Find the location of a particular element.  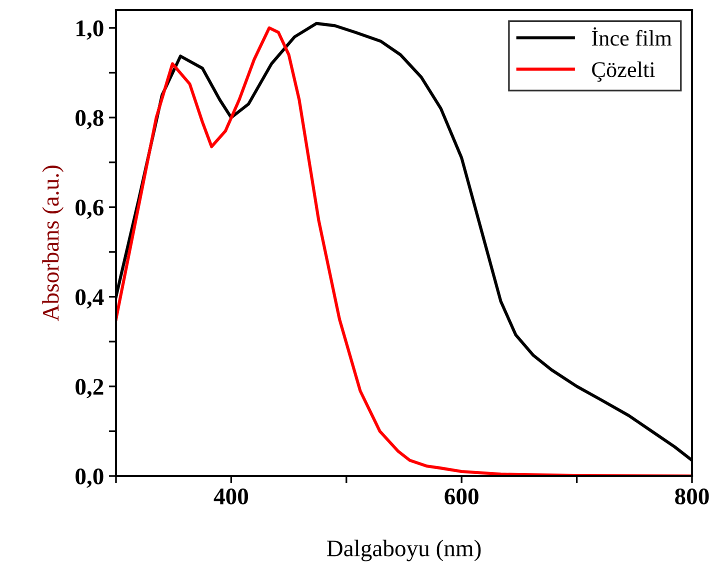

x-axis-title: Dalgaboyu (nm) is located at coordinates (403, 551).